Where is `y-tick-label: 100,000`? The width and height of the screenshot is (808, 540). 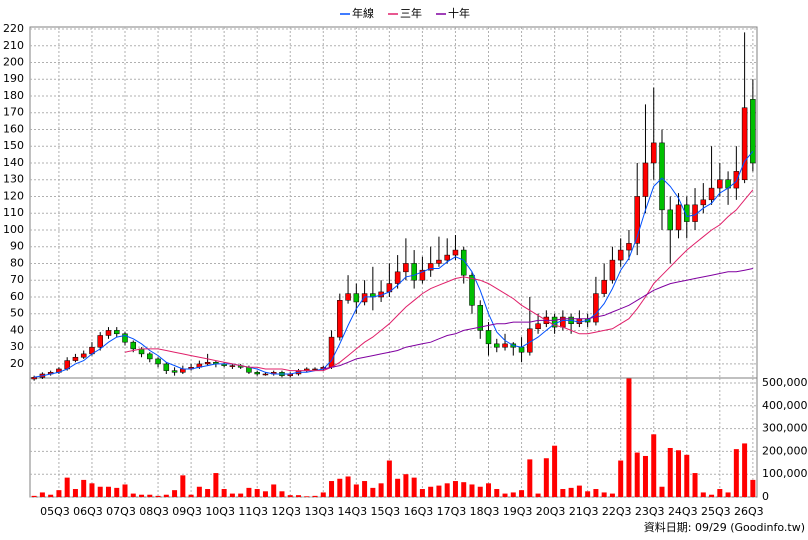 y-tick-label: 100,000 is located at coordinates (785, 473).